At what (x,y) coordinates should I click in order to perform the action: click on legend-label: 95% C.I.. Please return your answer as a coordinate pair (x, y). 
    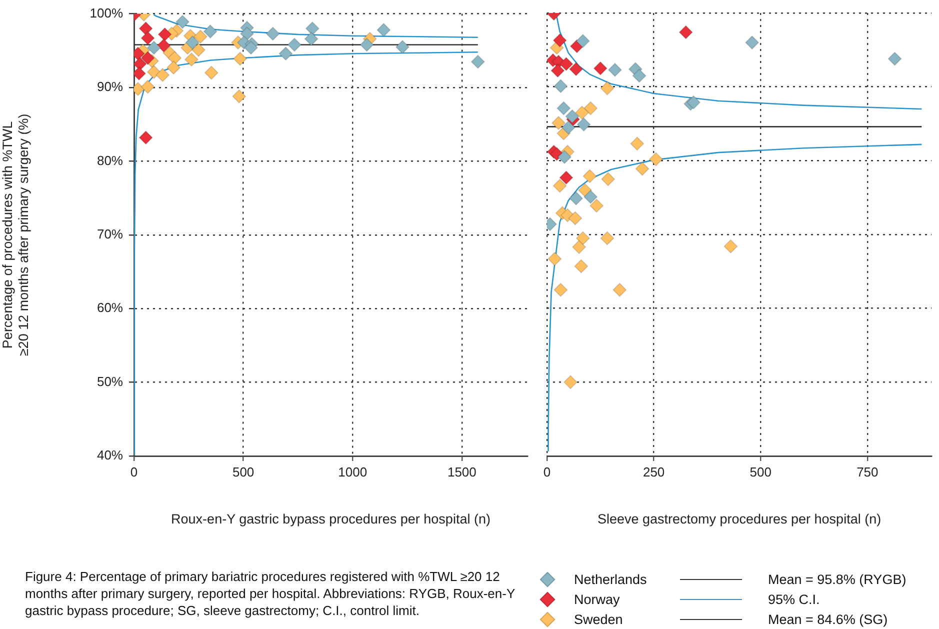
    Looking at the image, I should click on (794, 599).